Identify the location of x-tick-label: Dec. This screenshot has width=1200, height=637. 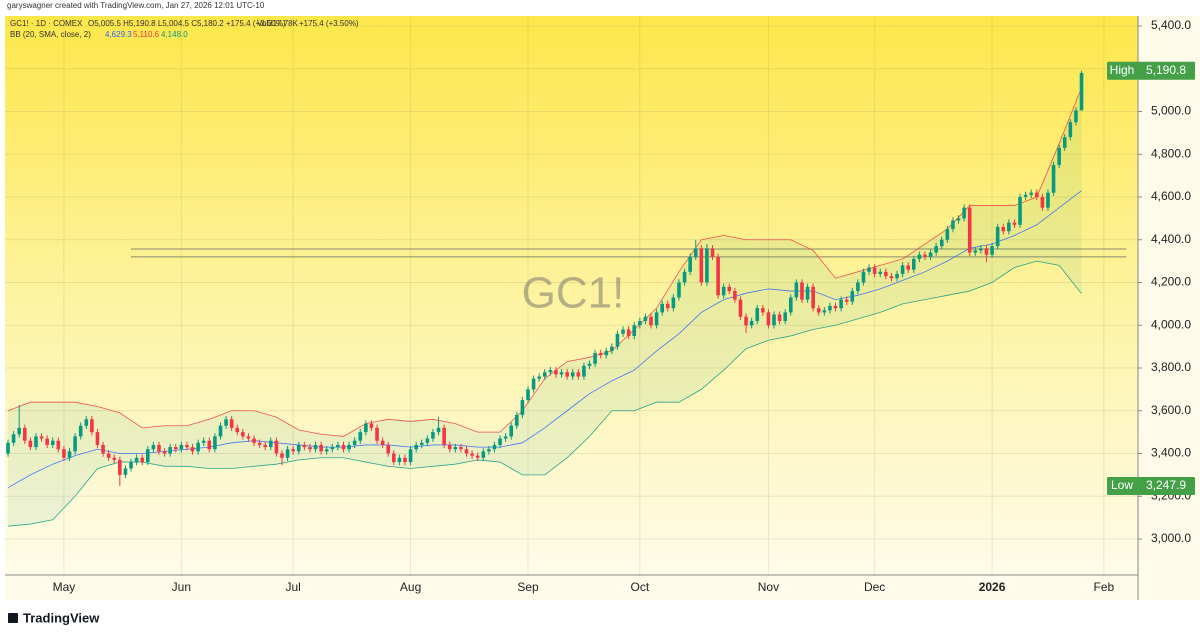
(874, 587).